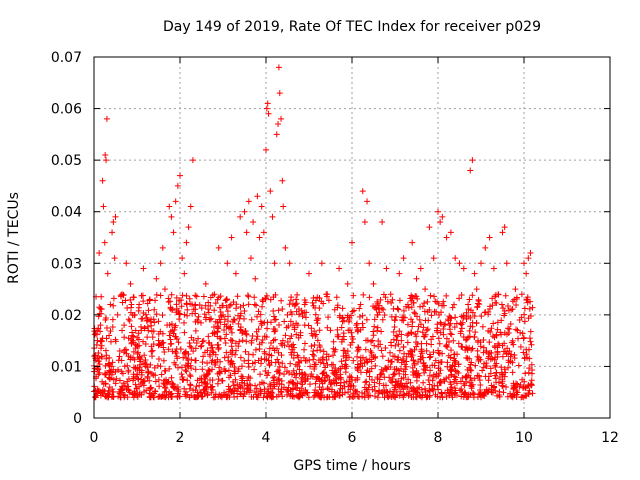 The image size is (640, 480). What do you see at coordinates (94, 438) in the screenshot?
I see `x-tick-label: 0` at bounding box center [94, 438].